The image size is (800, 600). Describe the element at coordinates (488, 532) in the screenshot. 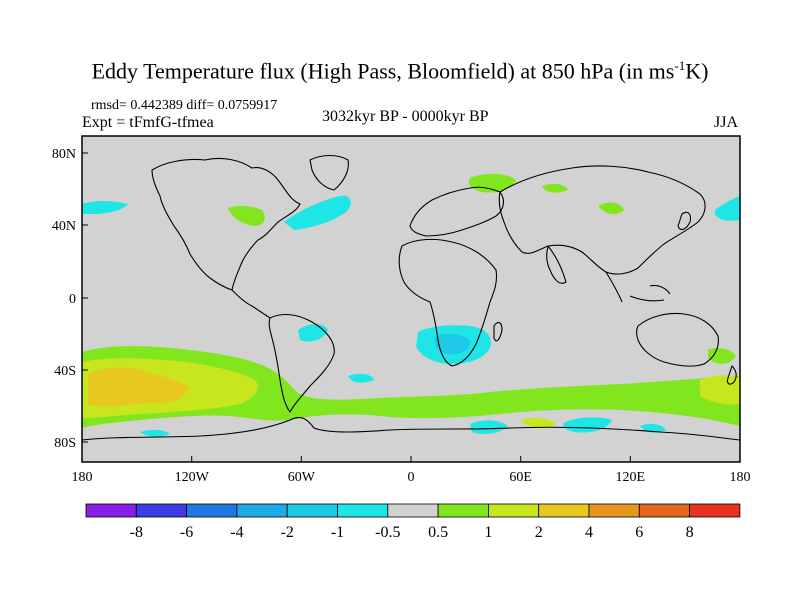

I see `colorbar-label: 1` at that location.